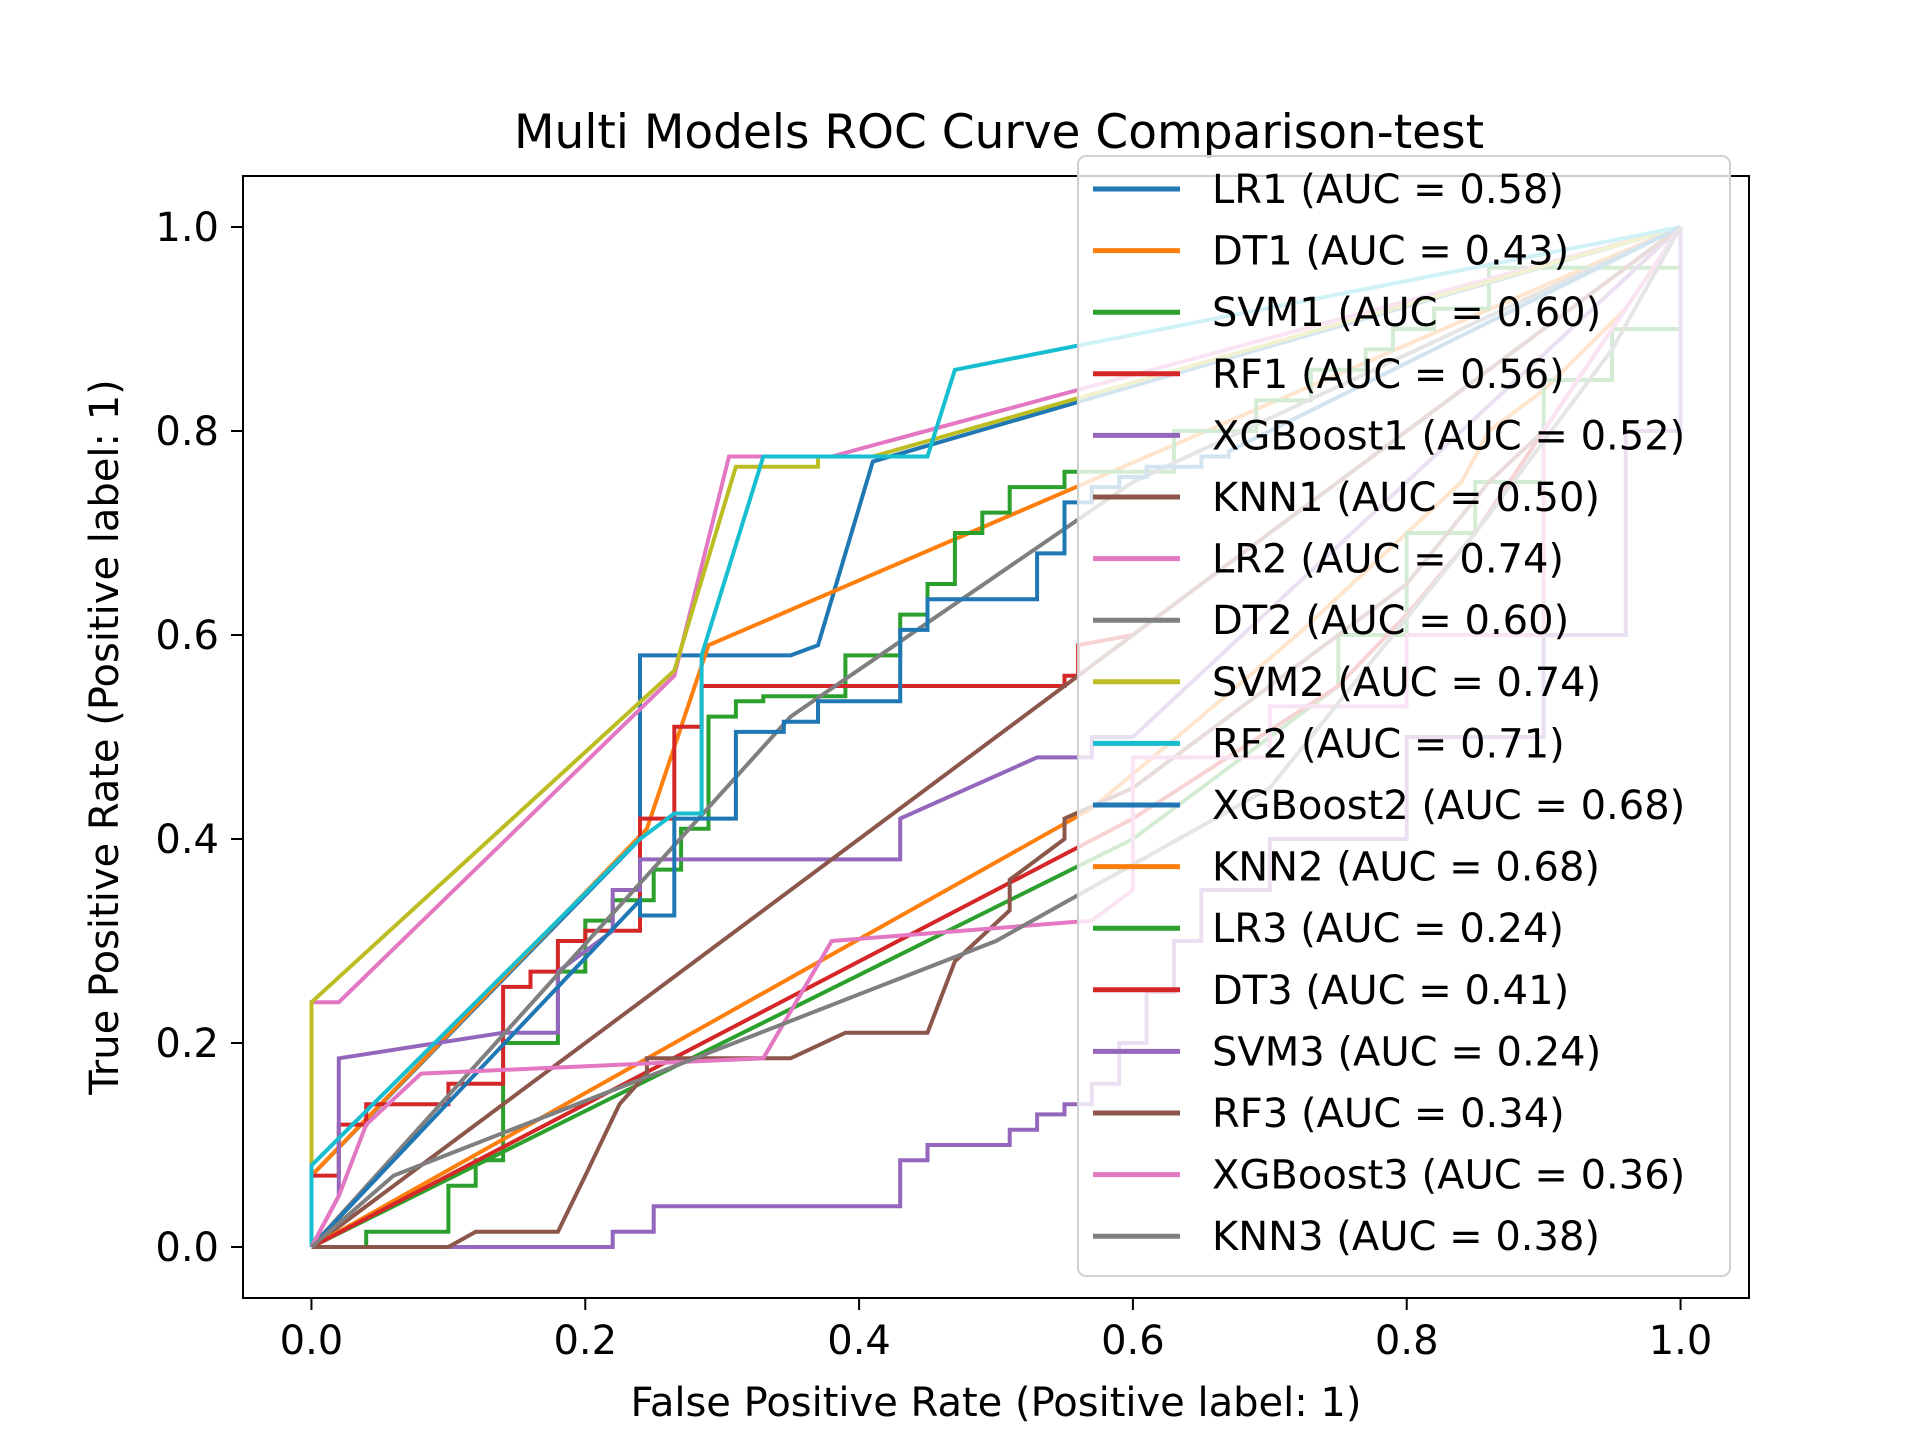 Image resolution: width=1920 pixels, height=1440 pixels. Describe the element at coordinates (1406, 313) in the screenshot. I see `legend-label-2: SVM1 (AUC = 0.60)` at that location.